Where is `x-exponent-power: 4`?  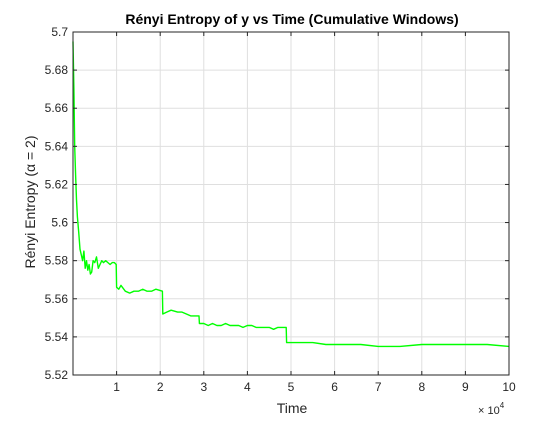 x-exponent-power: 4 is located at coordinates (502, 405).